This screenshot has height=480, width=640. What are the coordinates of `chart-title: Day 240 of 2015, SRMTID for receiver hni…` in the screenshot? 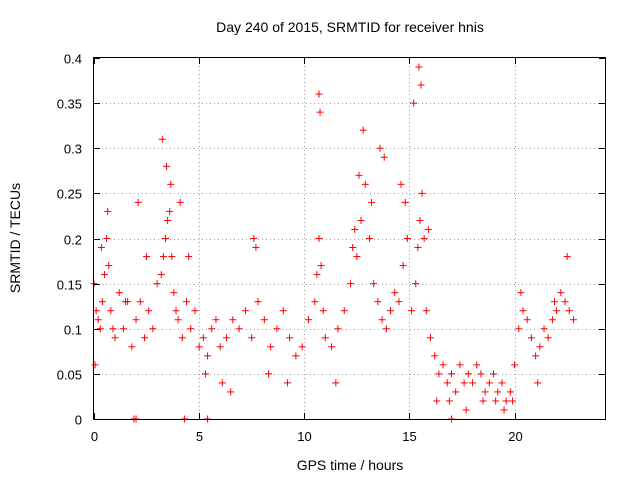 It's located at (350, 27).